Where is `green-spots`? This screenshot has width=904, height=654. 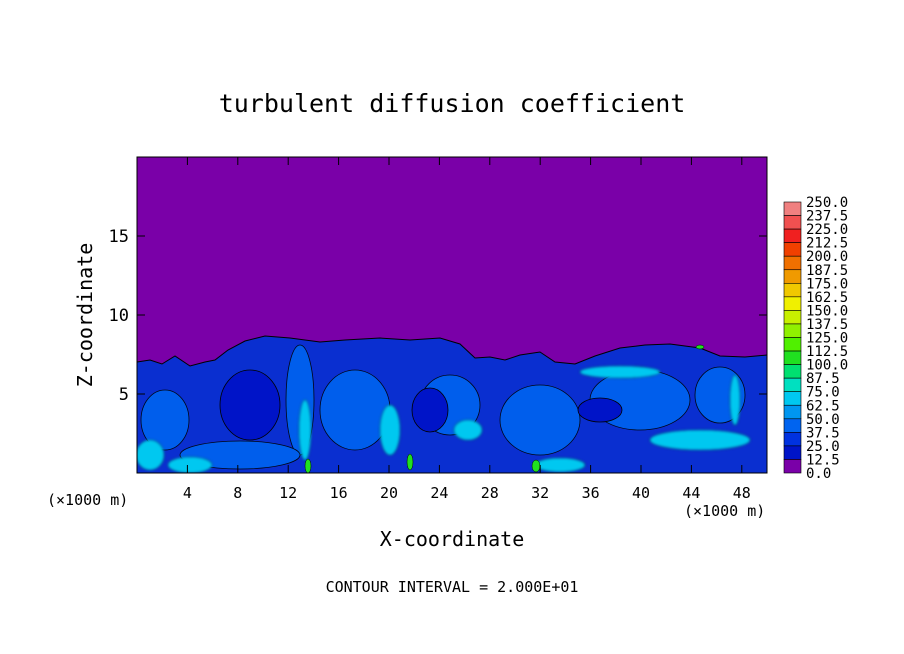
green-spots is located at coordinates (504, 408).